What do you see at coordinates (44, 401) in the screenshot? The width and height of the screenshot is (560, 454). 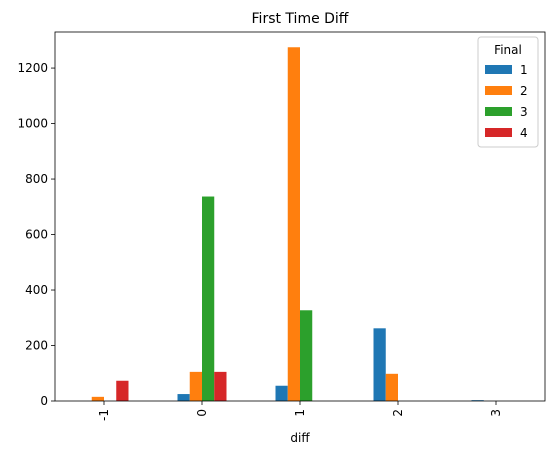 I see `y-tick-label: 0` at bounding box center [44, 401].